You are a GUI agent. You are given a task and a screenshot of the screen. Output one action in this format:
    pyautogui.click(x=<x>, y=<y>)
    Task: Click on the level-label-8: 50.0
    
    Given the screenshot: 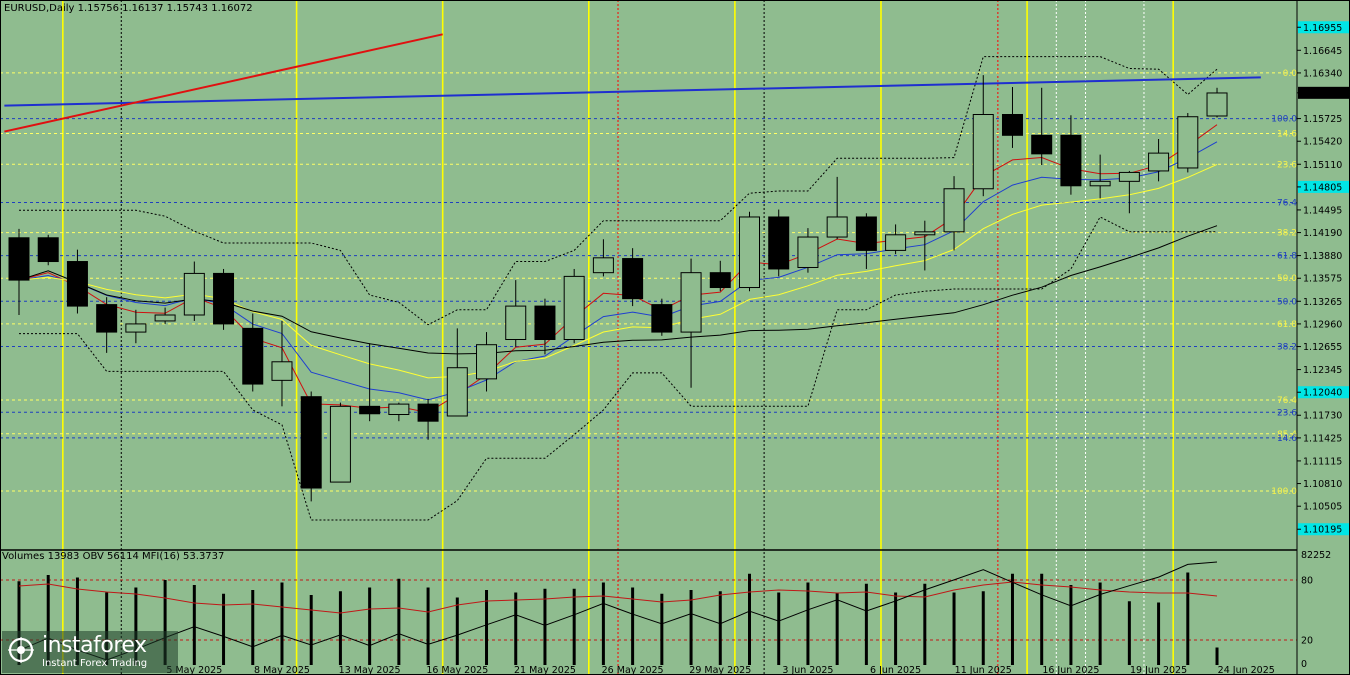 What is the action you would take?
    pyautogui.click(x=1287, y=302)
    